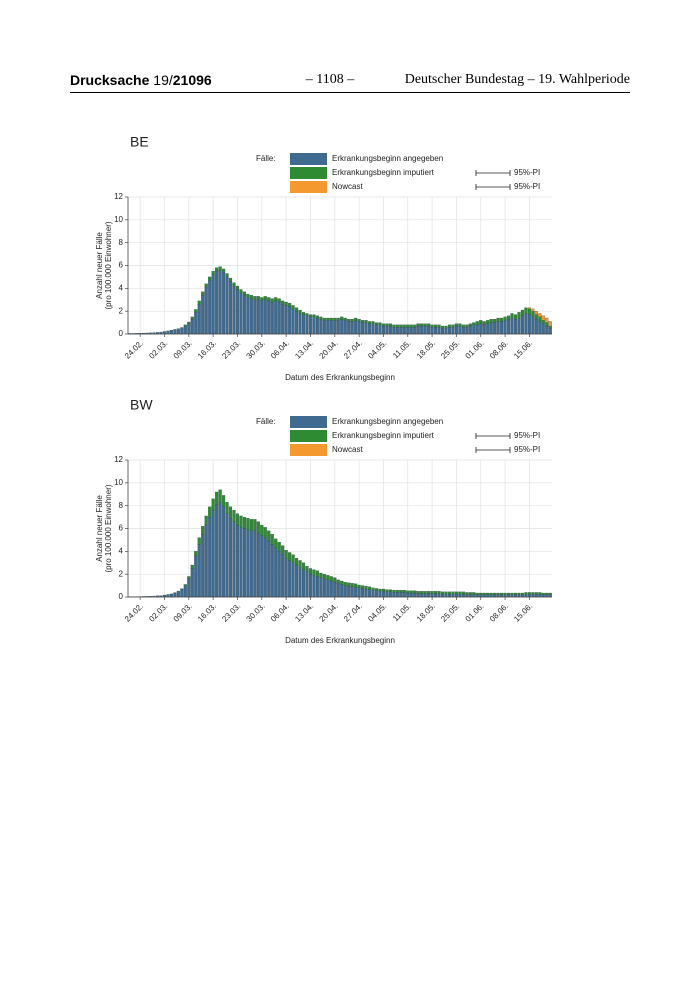 The height and width of the screenshot is (990, 700). What do you see at coordinates (266, 421) in the screenshot?
I see `legend-title: Fälle:` at bounding box center [266, 421].